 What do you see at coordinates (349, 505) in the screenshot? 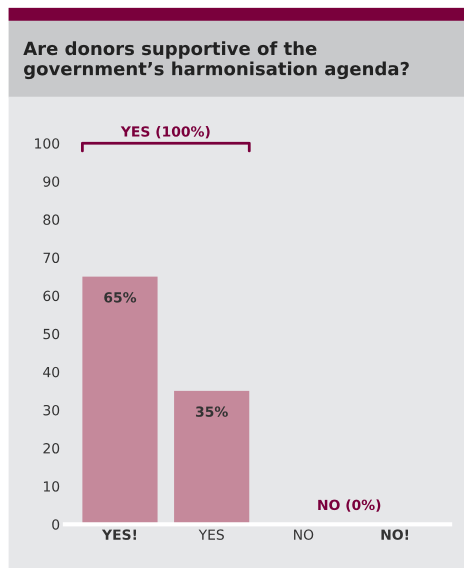
I see `annotation: NO (0%)` at bounding box center [349, 505].